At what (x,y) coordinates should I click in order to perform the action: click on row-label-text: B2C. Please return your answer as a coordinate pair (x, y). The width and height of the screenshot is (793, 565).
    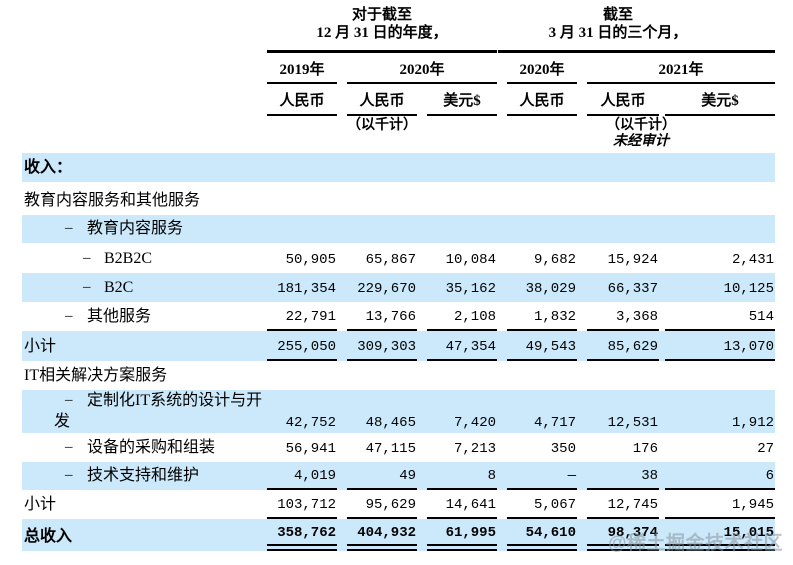
    Looking at the image, I should click on (119, 287).